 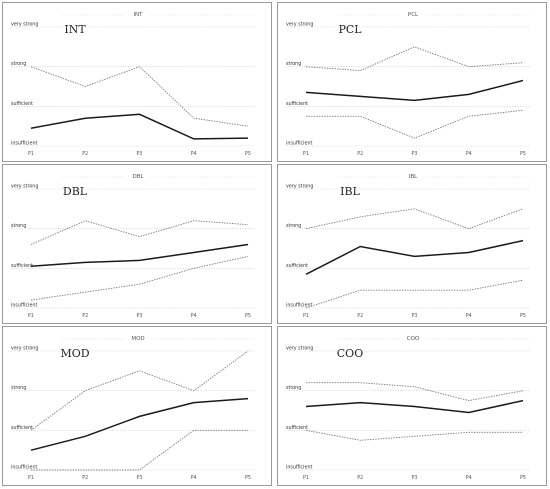 What do you see at coordinates (138, 15) in the screenshot?
I see `chart-small-title: INT` at bounding box center [138, 15].